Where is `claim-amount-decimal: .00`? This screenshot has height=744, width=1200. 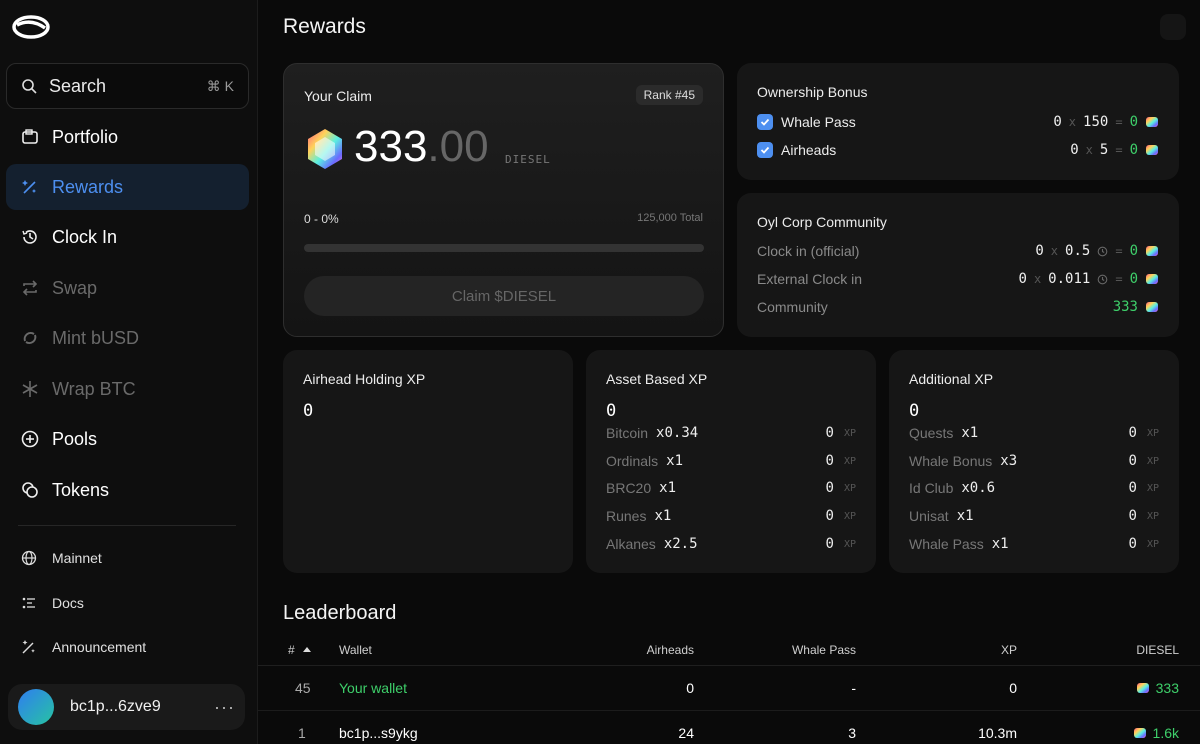 claim-amount-decimal: .00 is located at coordinates (458, 146).